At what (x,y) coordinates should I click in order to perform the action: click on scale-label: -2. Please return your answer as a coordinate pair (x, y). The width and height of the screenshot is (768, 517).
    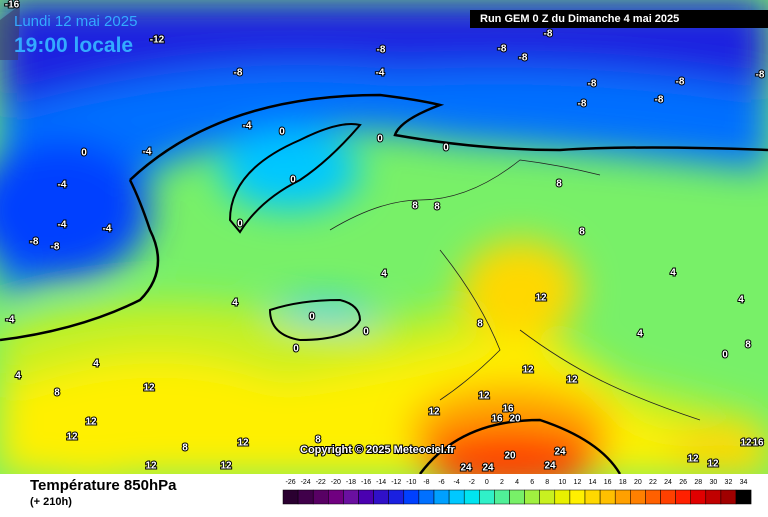
    Looking at the image, I should click on (472, 482).